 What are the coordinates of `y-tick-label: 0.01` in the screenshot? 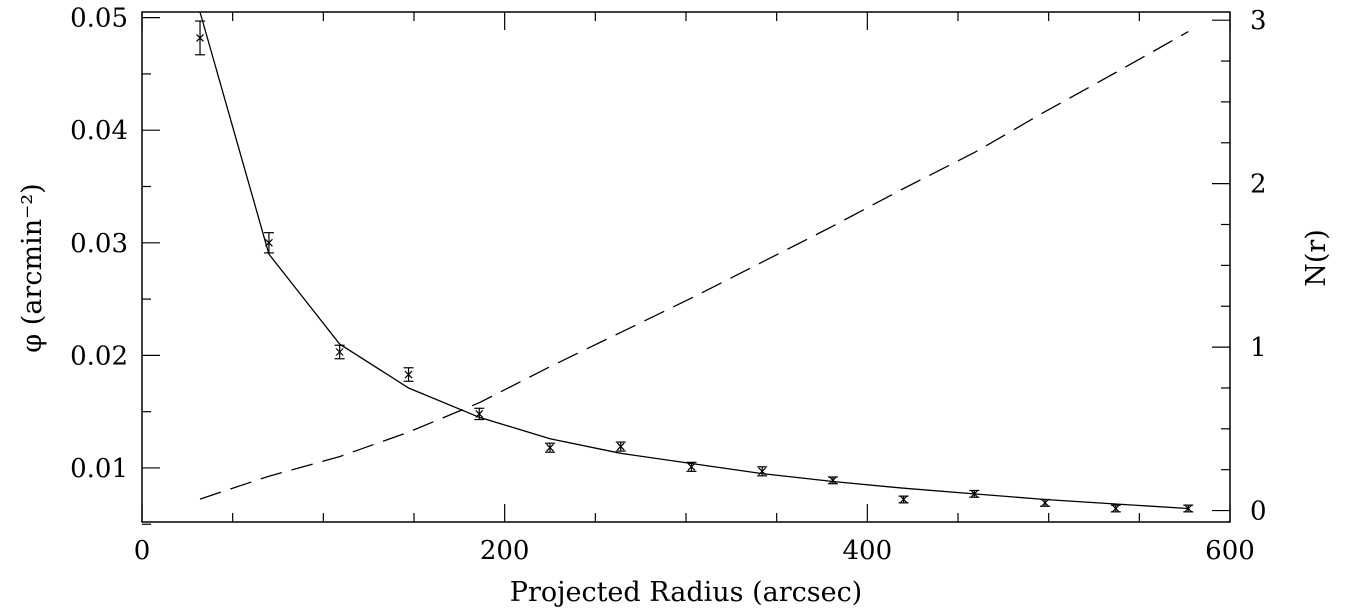 It's located at (99, 469).